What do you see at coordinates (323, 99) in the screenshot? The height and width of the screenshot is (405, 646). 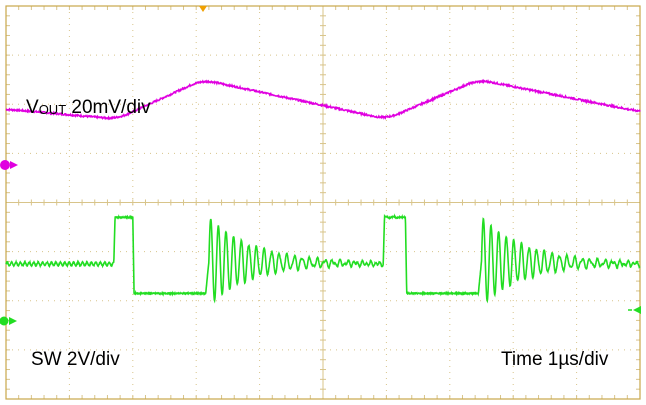 I see `vout-trace` at bounding box center [323, 99].